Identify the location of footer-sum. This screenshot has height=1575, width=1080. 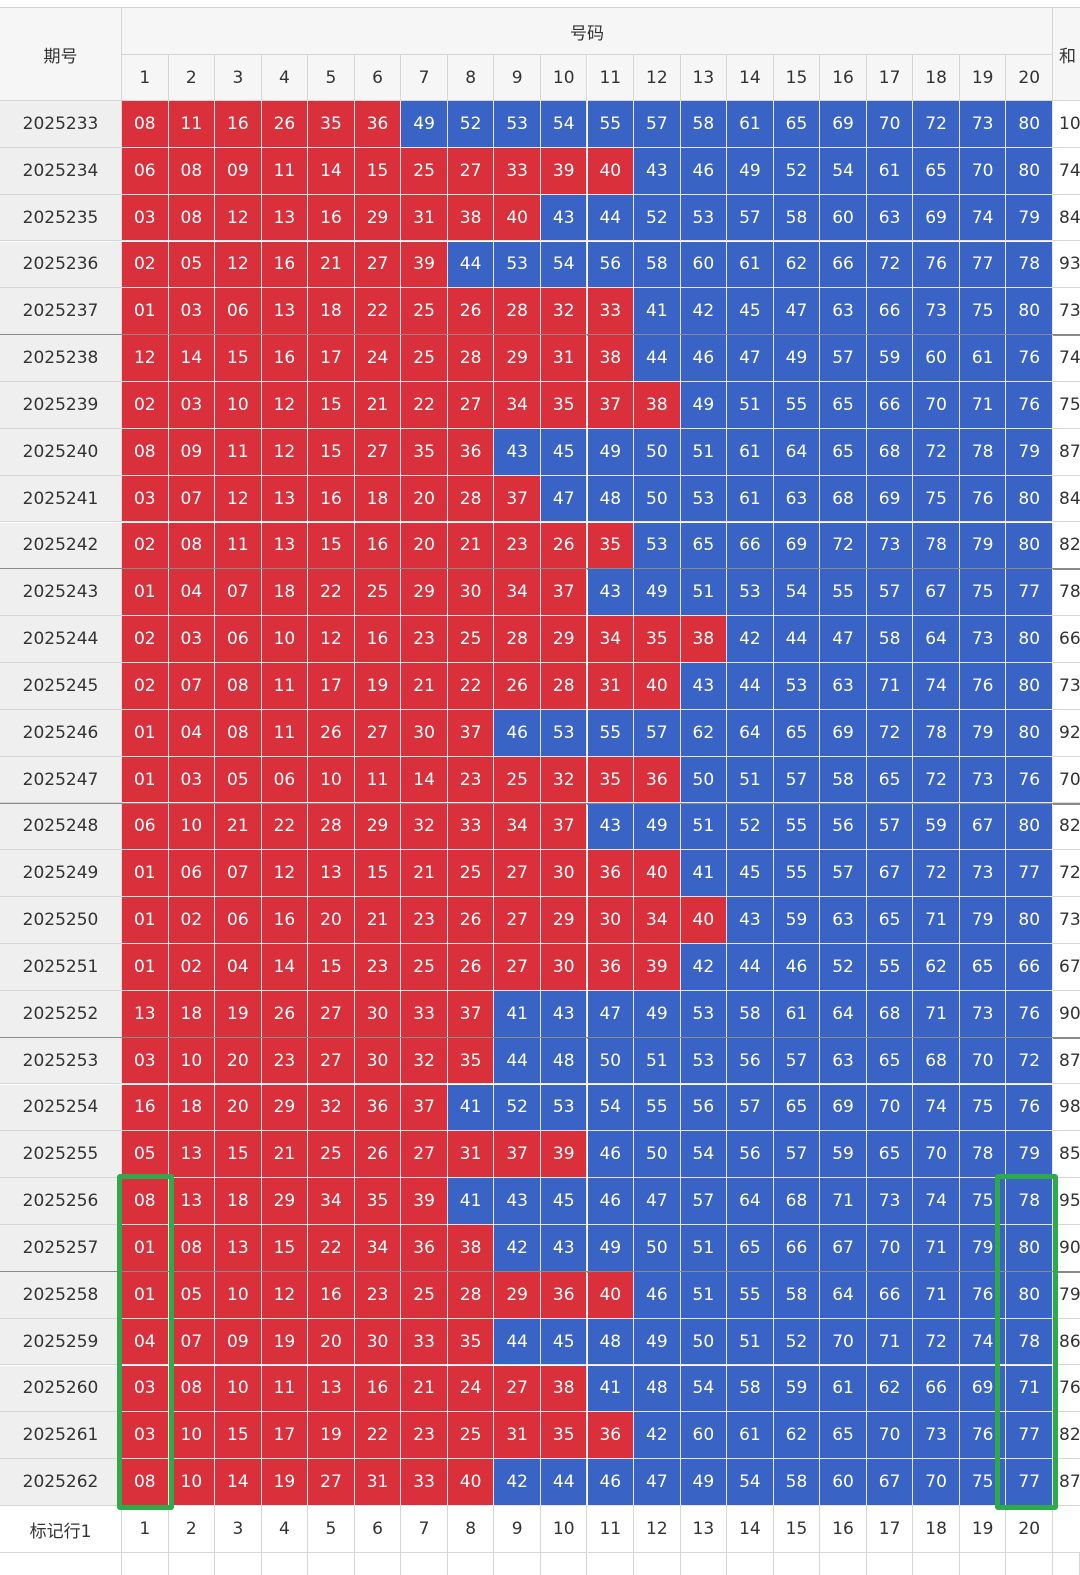
(1066, 1529).